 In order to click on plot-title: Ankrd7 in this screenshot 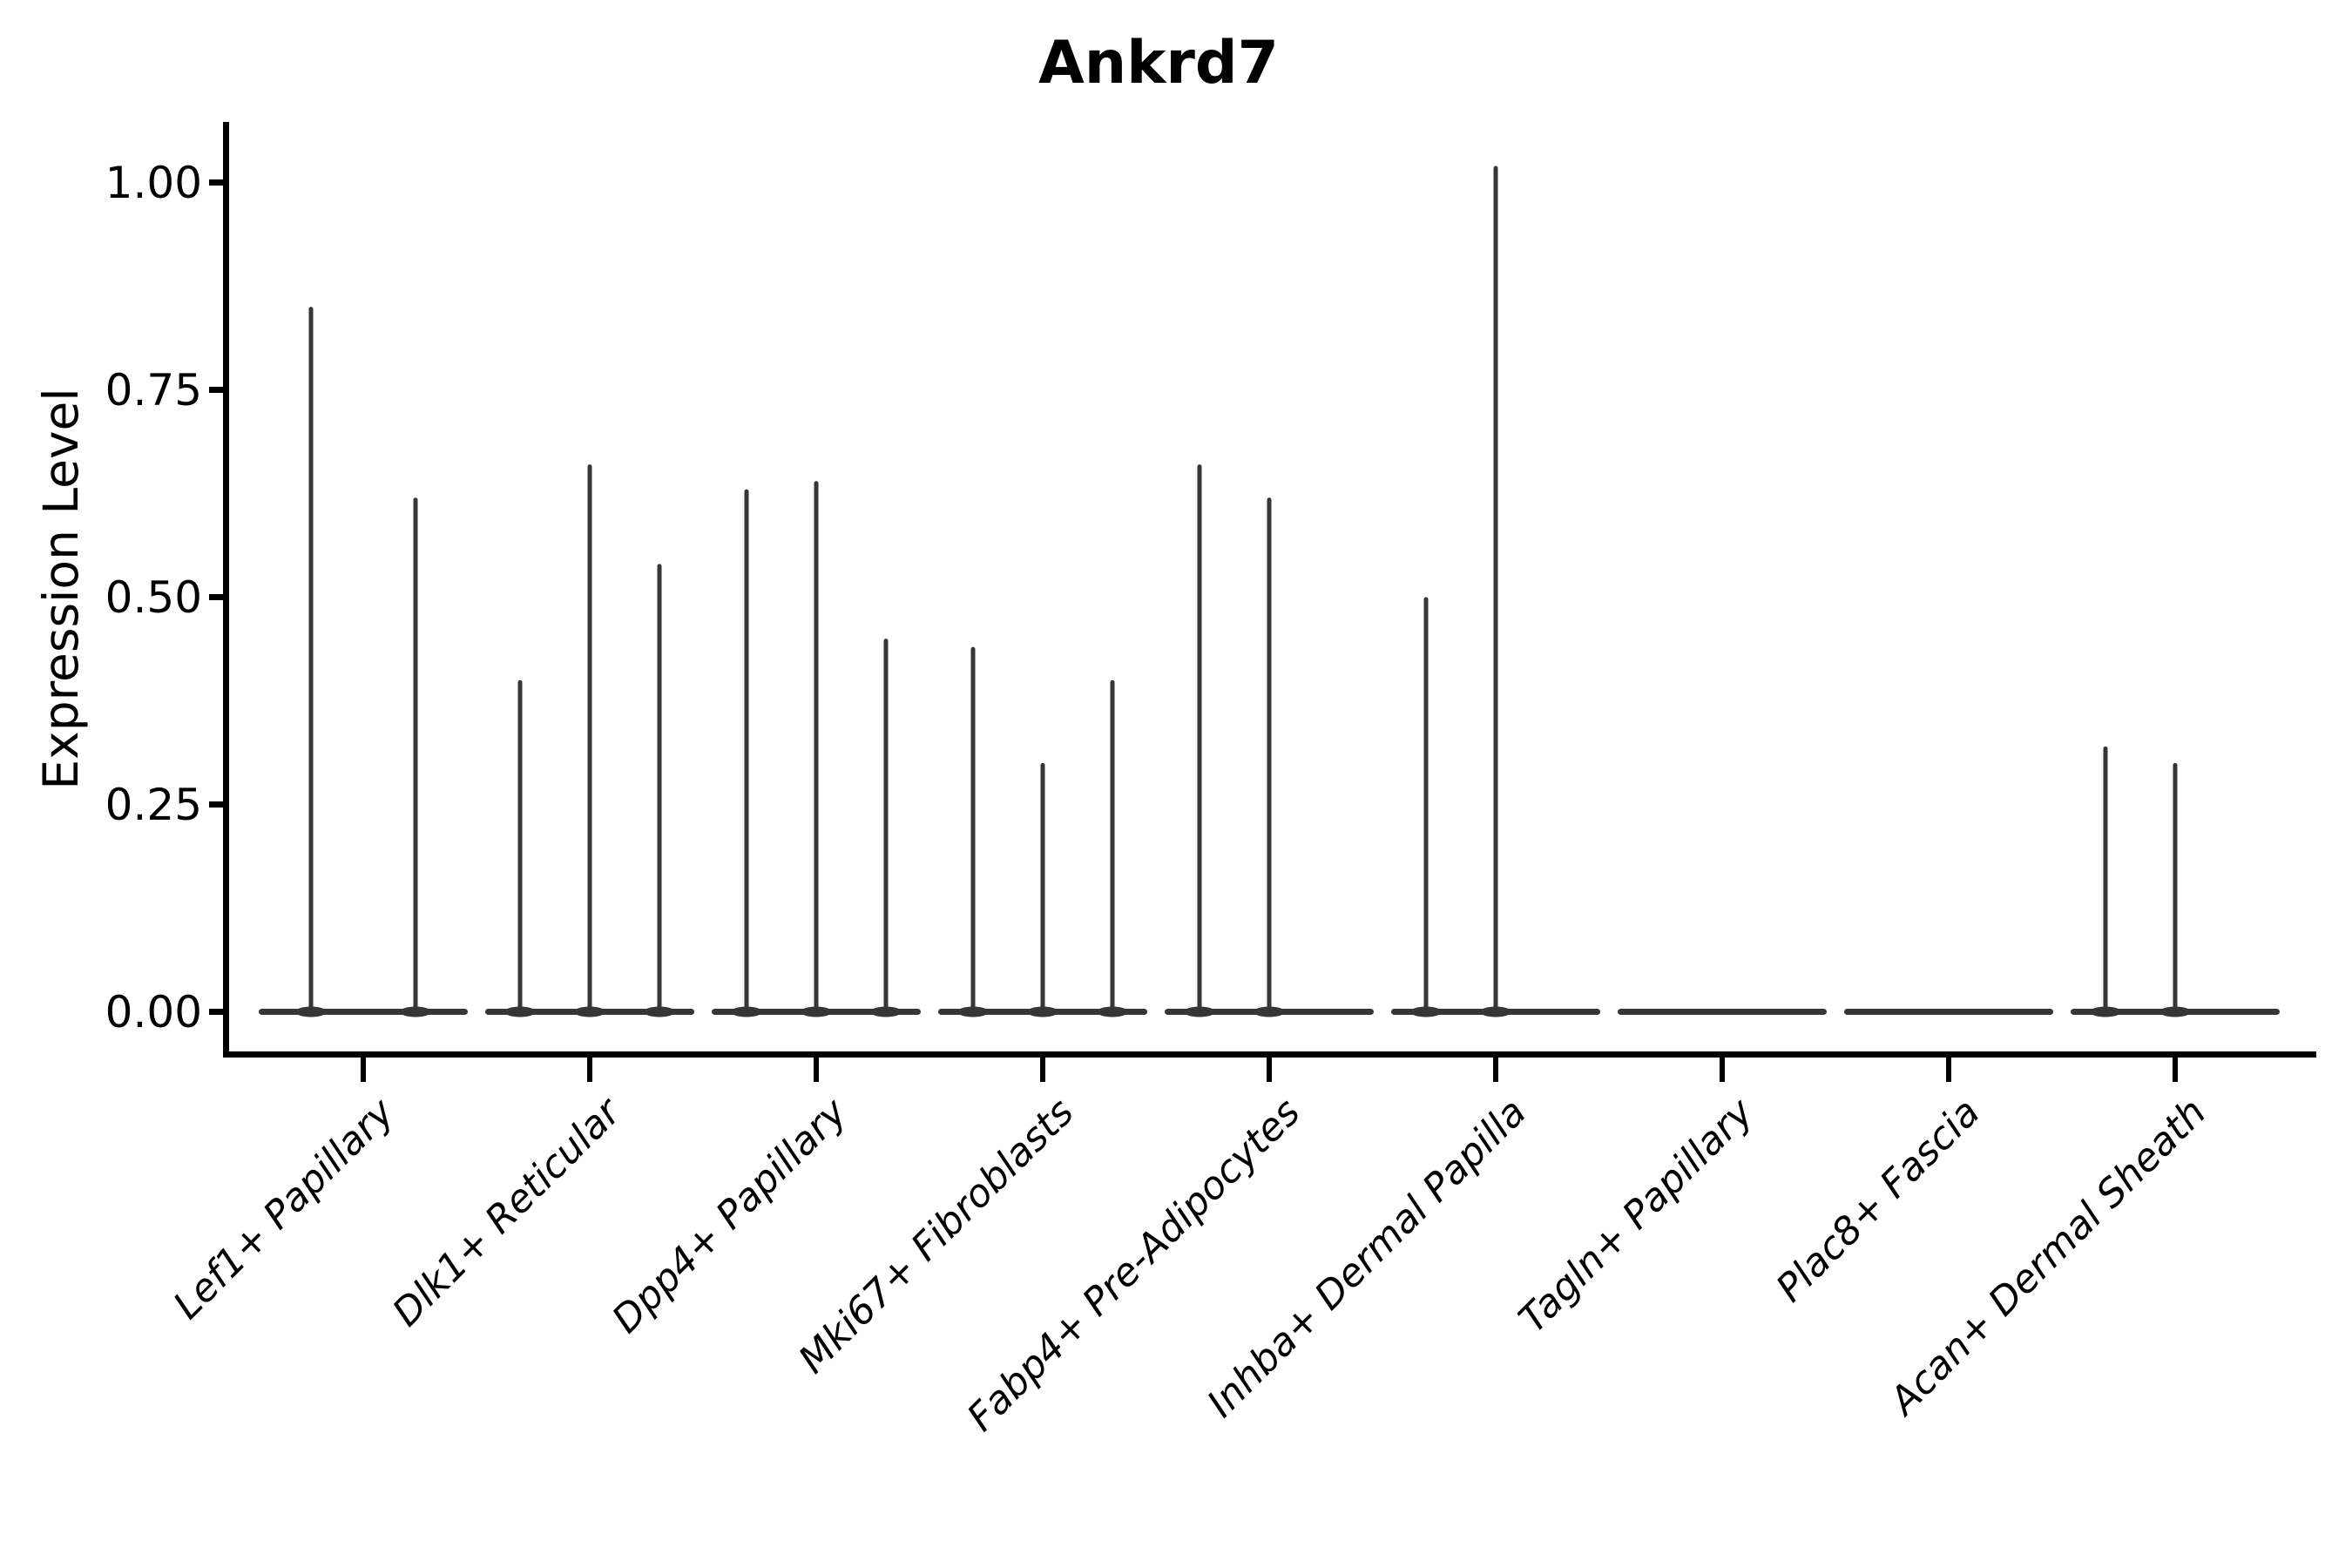, I will do `click(1158, 64)`.